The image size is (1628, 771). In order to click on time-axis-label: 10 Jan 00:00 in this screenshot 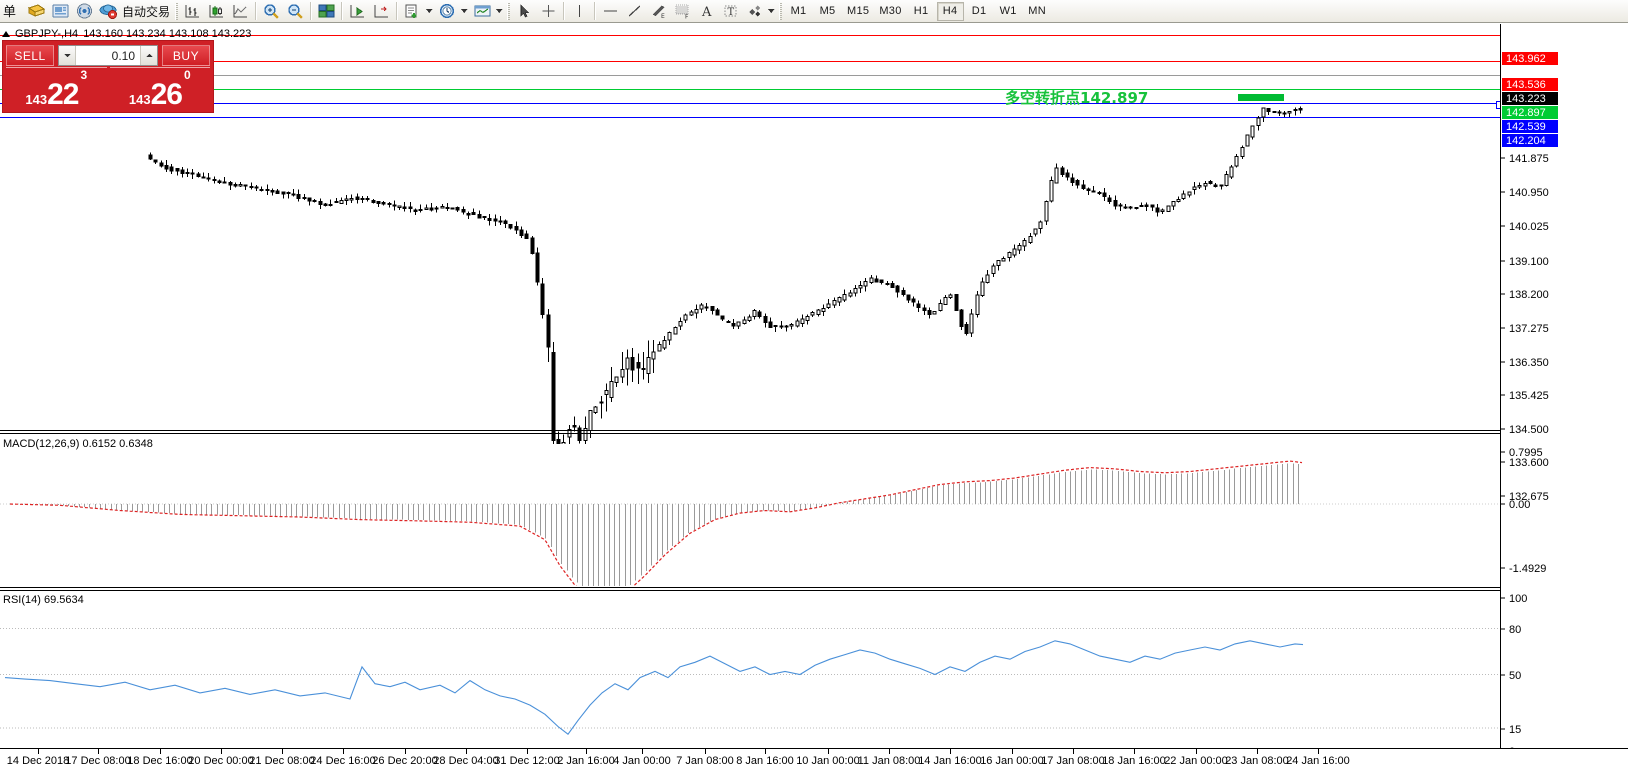, I will do `click(828, 761)`.